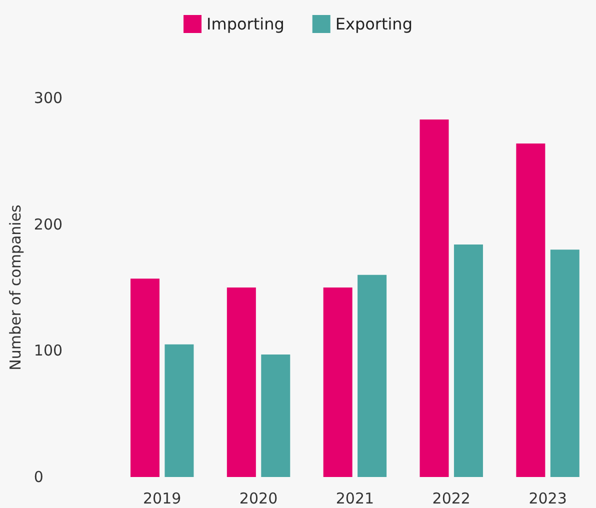 Image resolution: width=596 pixels, height=508 pixels. I want to click on x-tick-label: 2019, so click(162, 499).